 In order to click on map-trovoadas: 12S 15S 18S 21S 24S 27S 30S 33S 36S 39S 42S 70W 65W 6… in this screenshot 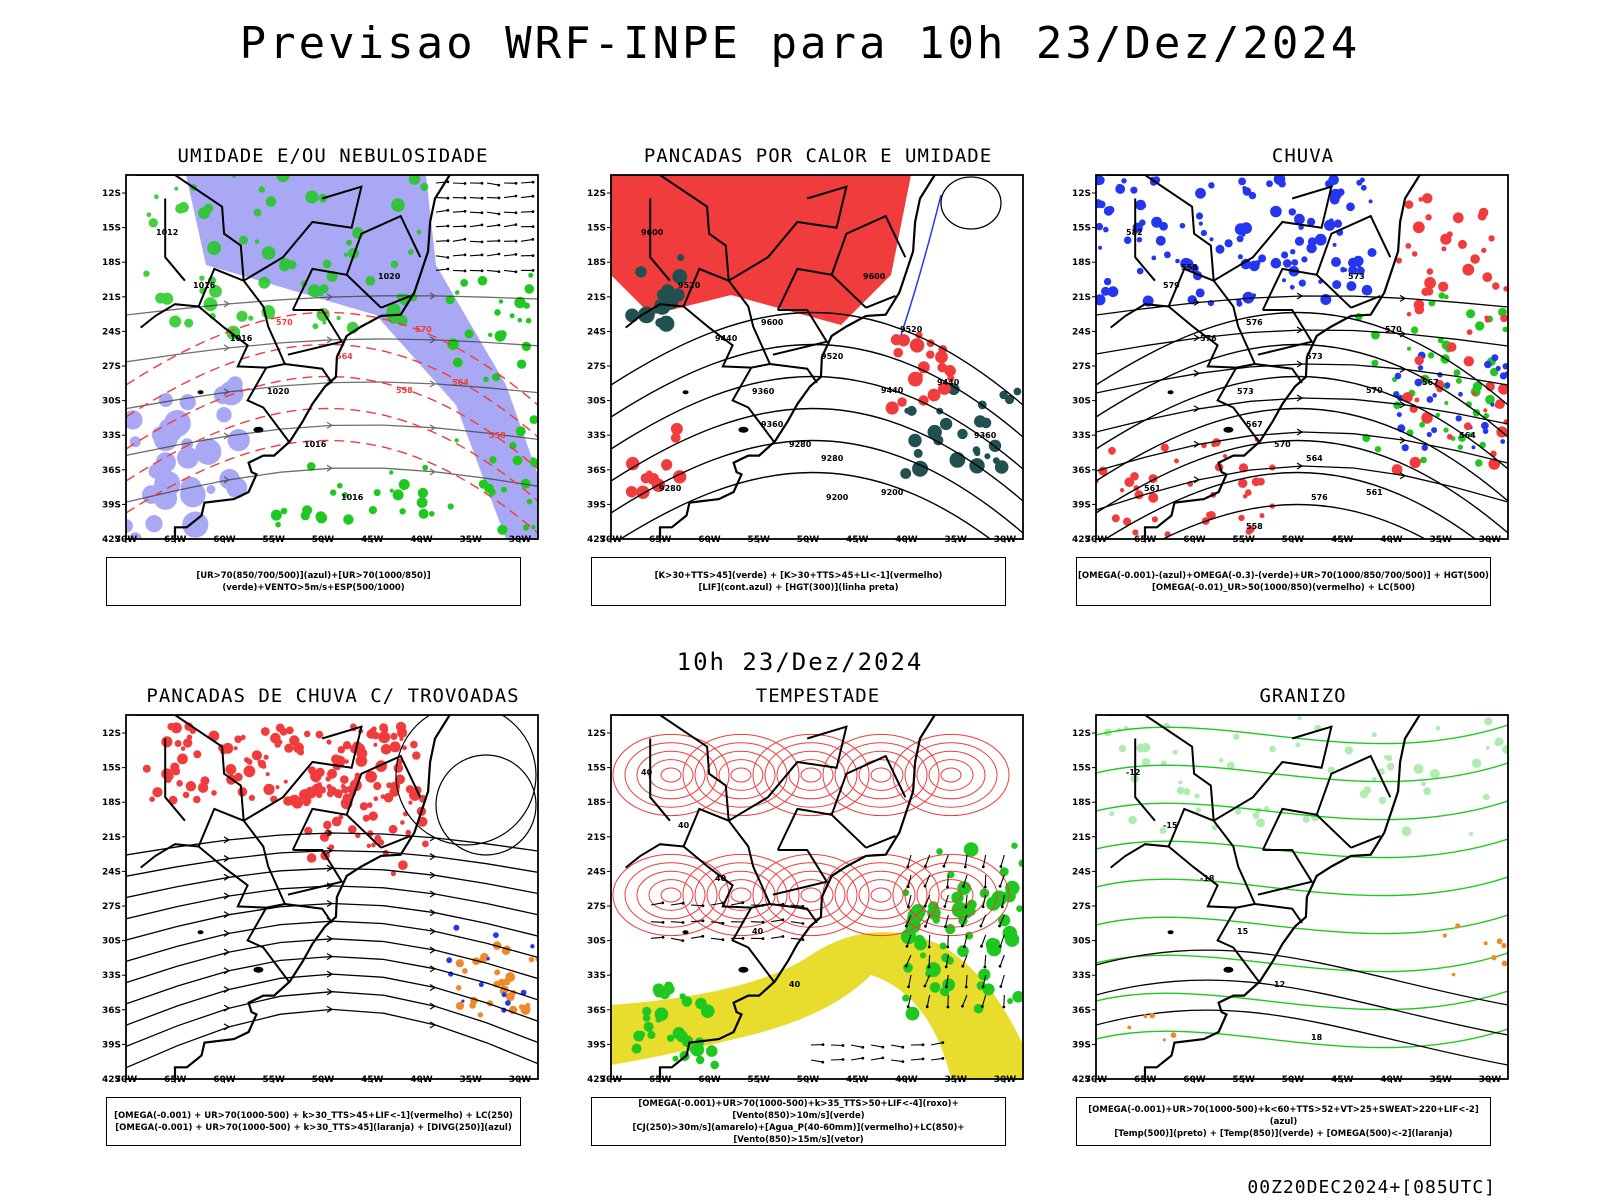, I will do `click(333, 897)`.